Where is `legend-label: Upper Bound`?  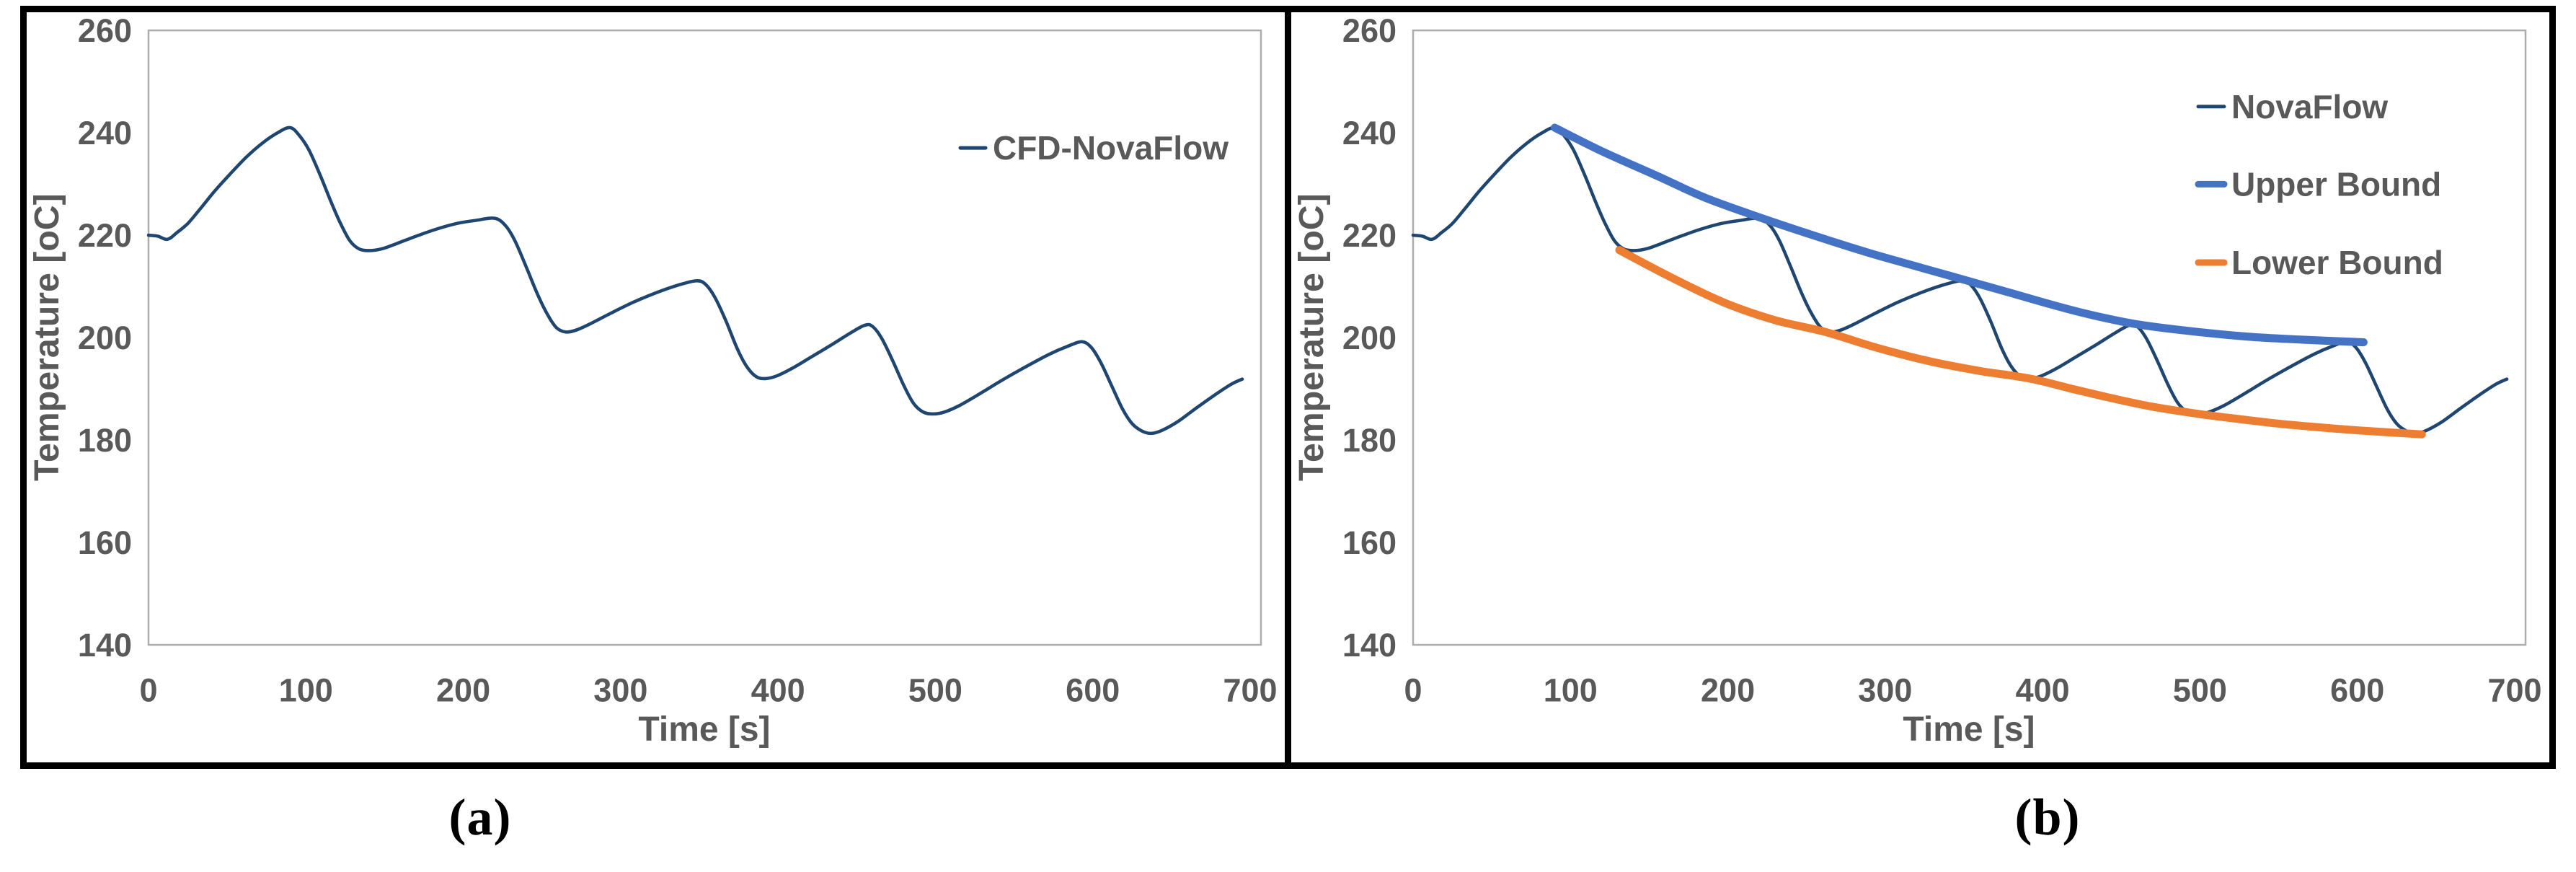
legend-label: Upper Bound is located at coordinates (2336, 184).